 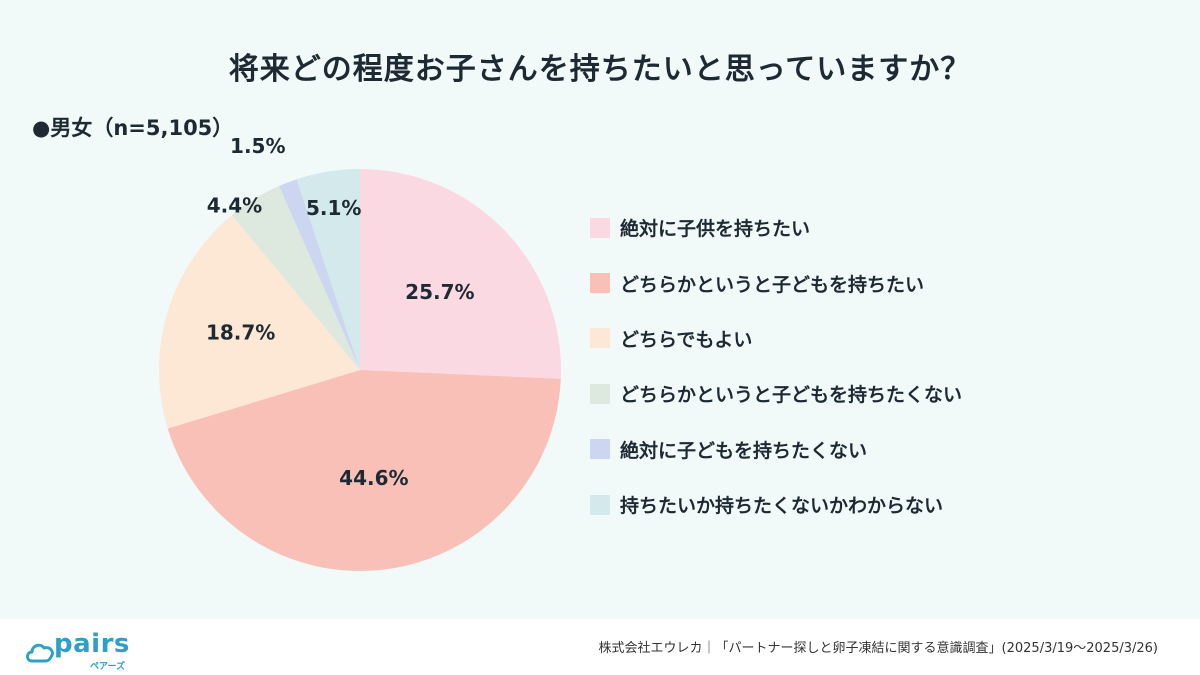 What do you see at coordinates (772, 284) in the screenshot?
I see `legend-label: どちらかというと子どもを持ちたい` at bounding box center [772, 284].